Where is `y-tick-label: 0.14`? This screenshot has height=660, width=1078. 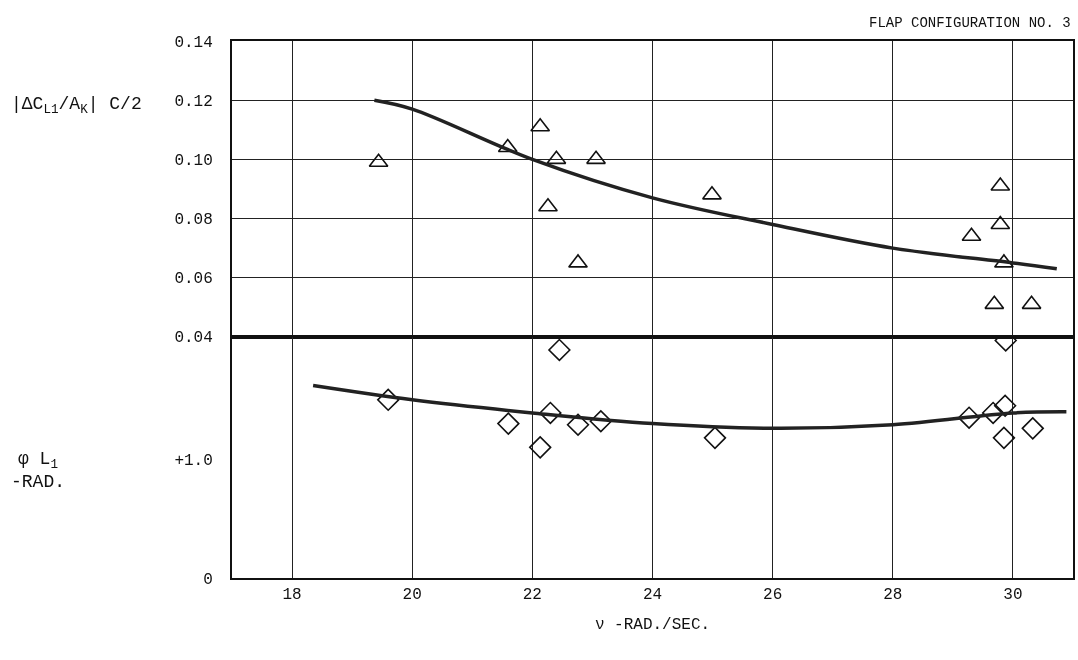 y-tick-label: 0.14 is located at coordinates (193, 42).